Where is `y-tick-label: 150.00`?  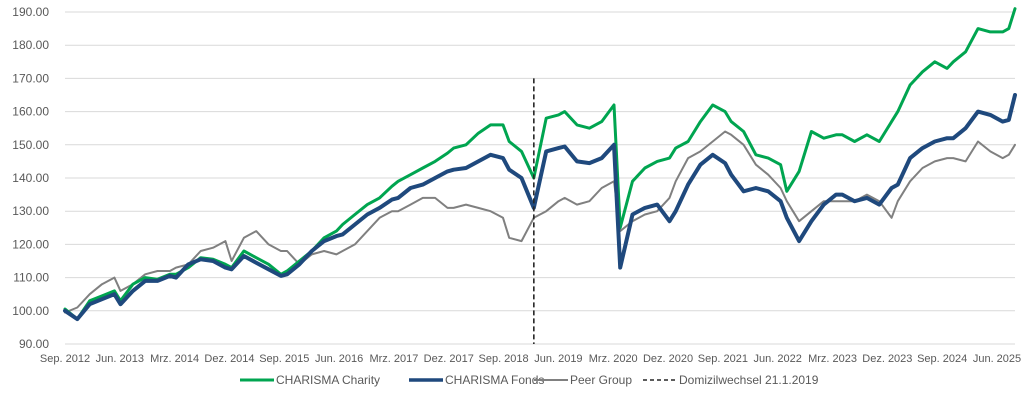 y-tick-label: 150.00 is located at coordinates (30, 145).